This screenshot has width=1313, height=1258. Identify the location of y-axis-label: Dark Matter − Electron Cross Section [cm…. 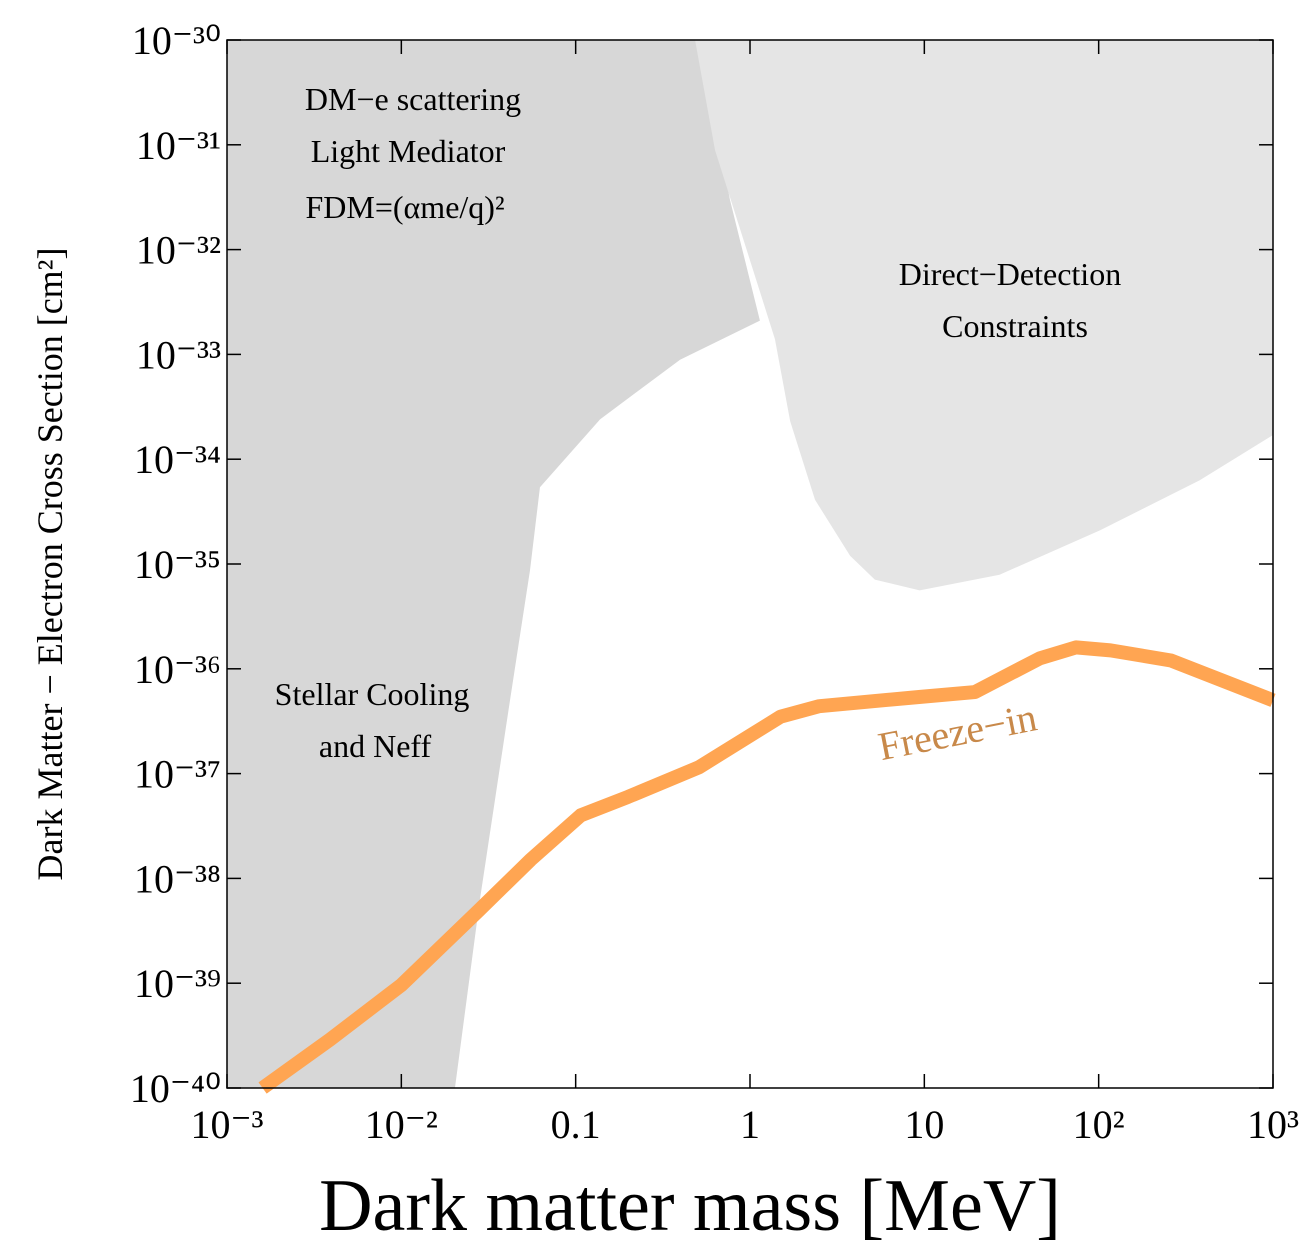
(50, 564).